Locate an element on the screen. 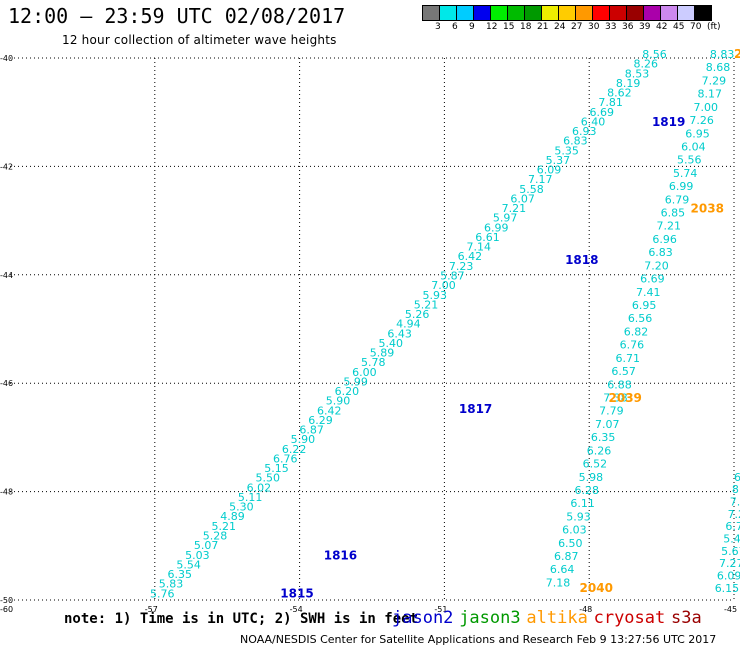  color-scale-label: 39 is located at coordinates (645, 27).